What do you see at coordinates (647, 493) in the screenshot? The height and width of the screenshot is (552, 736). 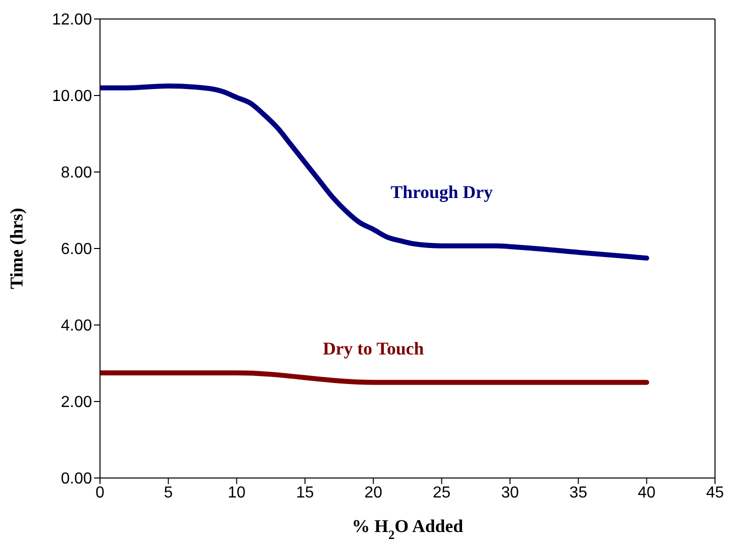 I see `x-tick-label: 40` at bounding box center [647, 493].